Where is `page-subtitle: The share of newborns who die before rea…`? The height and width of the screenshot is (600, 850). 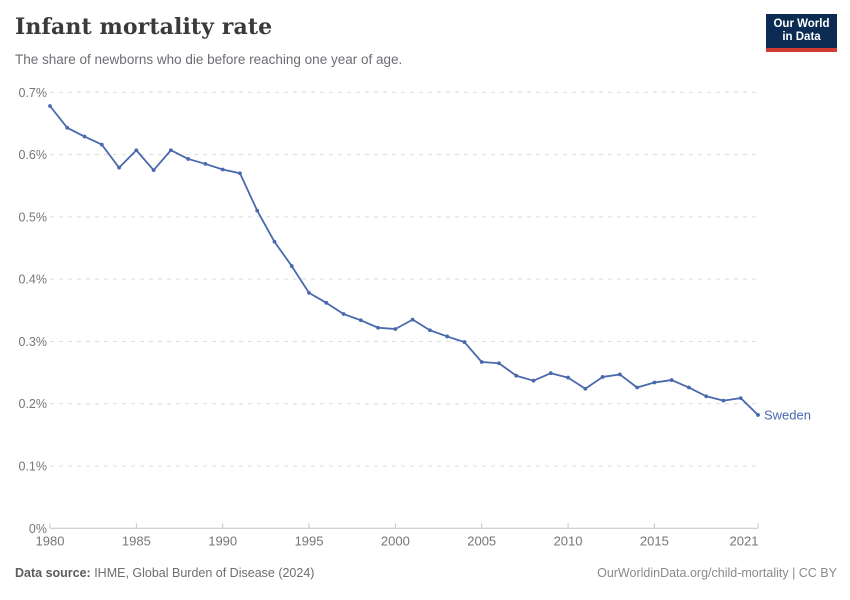
page-subtitle: The share of newborns who die before rea… is located at coordinates (209, 59).